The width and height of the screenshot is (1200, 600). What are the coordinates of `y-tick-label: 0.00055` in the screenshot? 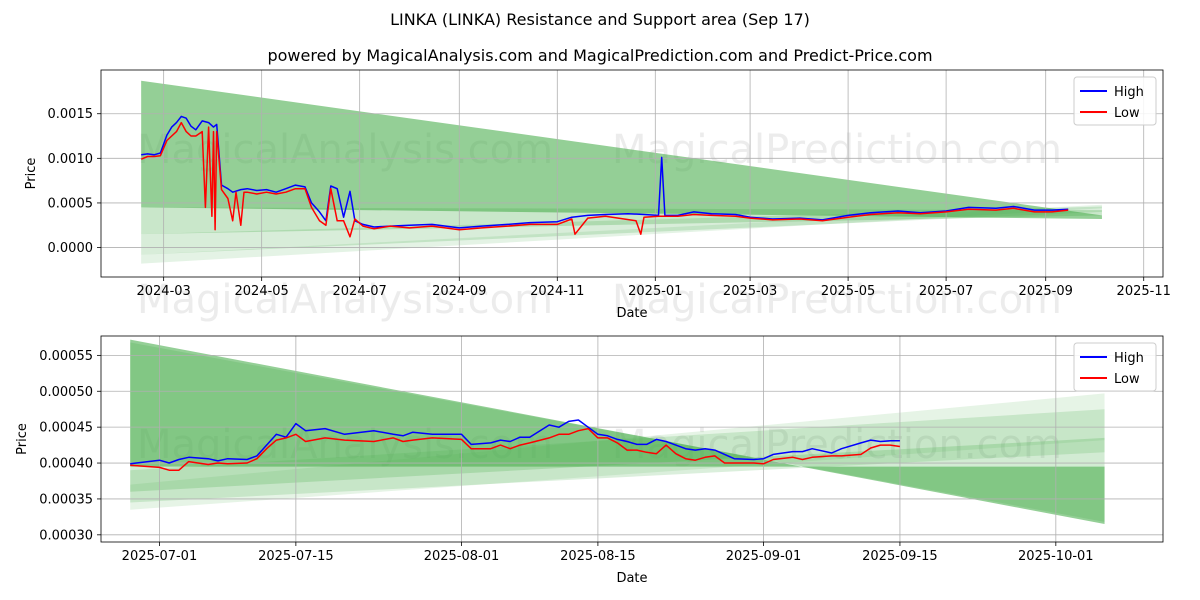 It's located at (66, 356).